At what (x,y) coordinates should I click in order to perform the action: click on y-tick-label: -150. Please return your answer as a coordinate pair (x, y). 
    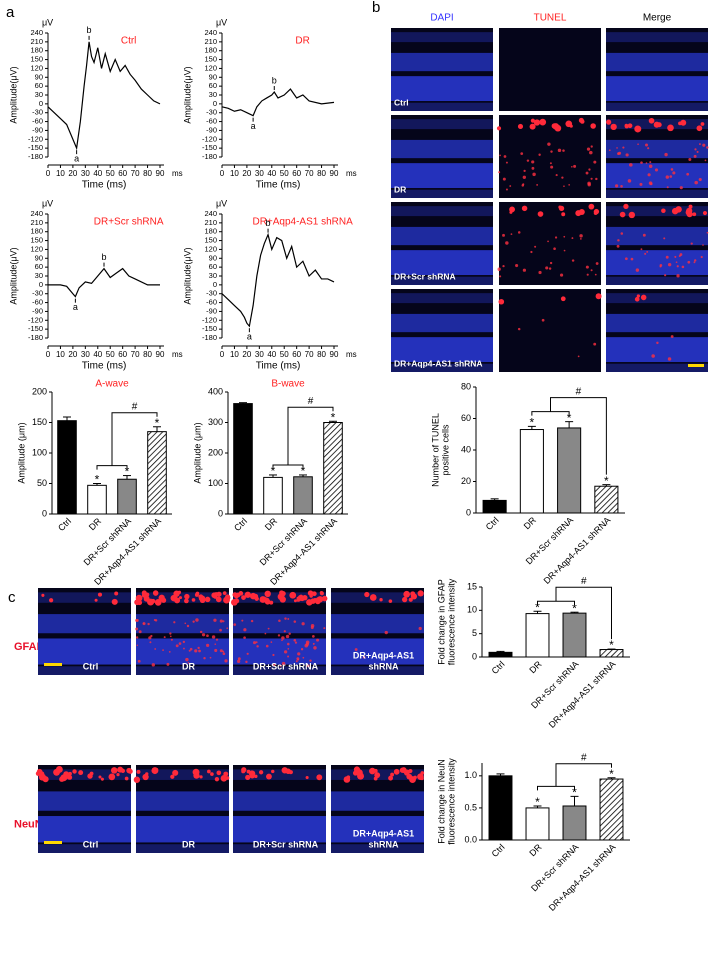
    Looking at the image, I should click on (35, 147).